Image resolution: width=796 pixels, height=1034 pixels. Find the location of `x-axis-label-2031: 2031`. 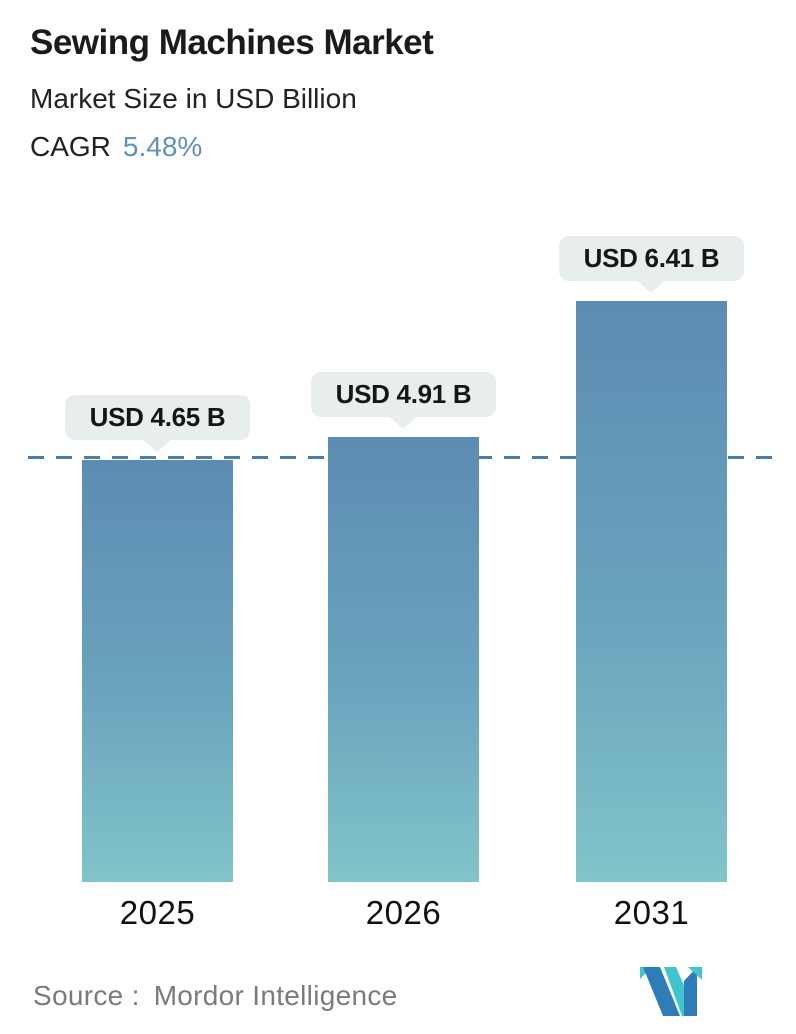

x-axis-label-2031: 2031 is located at coordinates (651, 912).